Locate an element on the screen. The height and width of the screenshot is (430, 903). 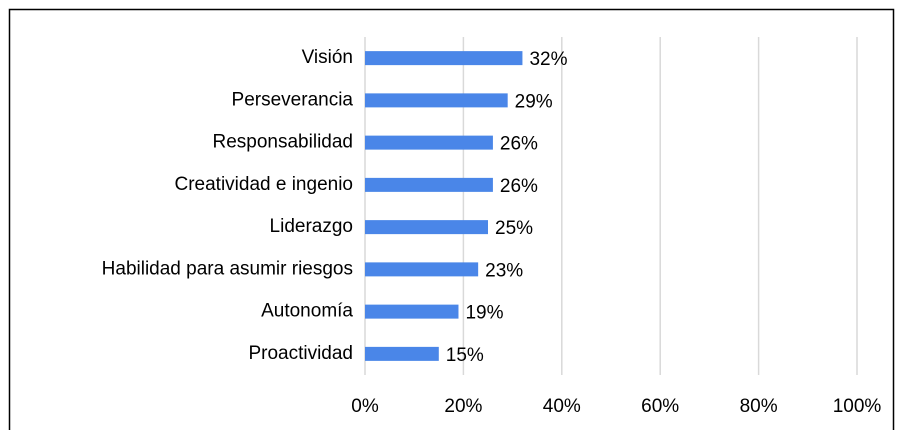
y-tick-label: Proactividad is located at coordinates (300, 353).